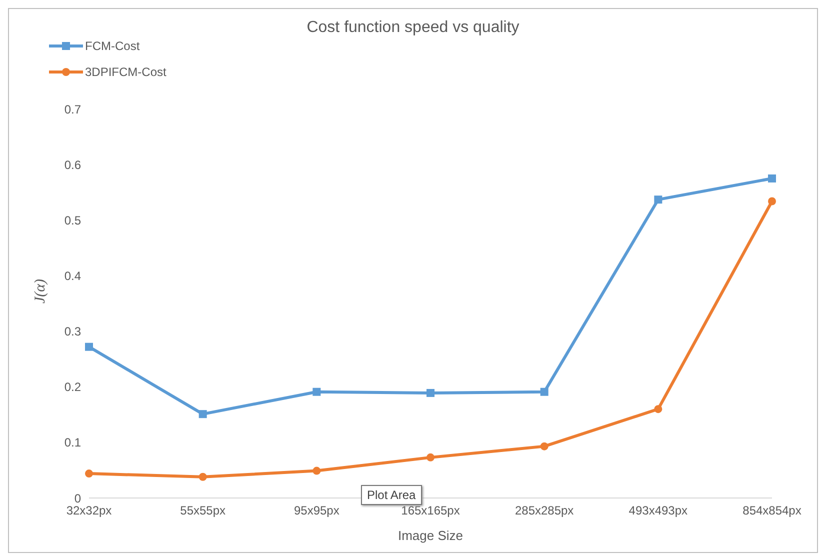 Image resolution: width=824 pixels, height=559 pixels. I want to click on y-tick-label: 0, so click(78, 498).